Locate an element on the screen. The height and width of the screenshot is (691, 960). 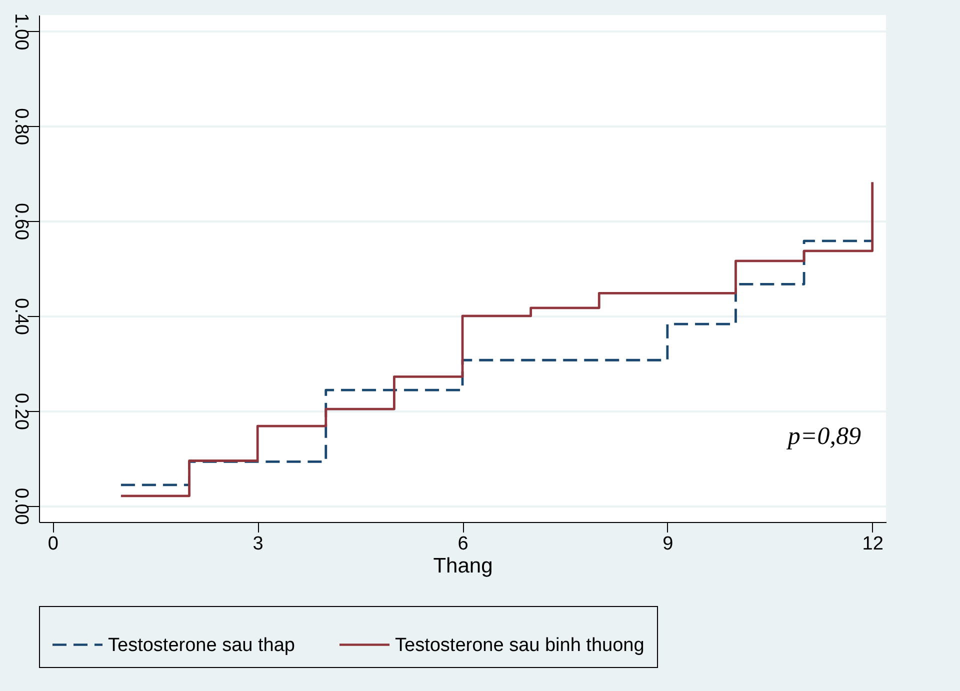
legend-label: Testosterone sau binh thuong is located at coordinates (519, 645).